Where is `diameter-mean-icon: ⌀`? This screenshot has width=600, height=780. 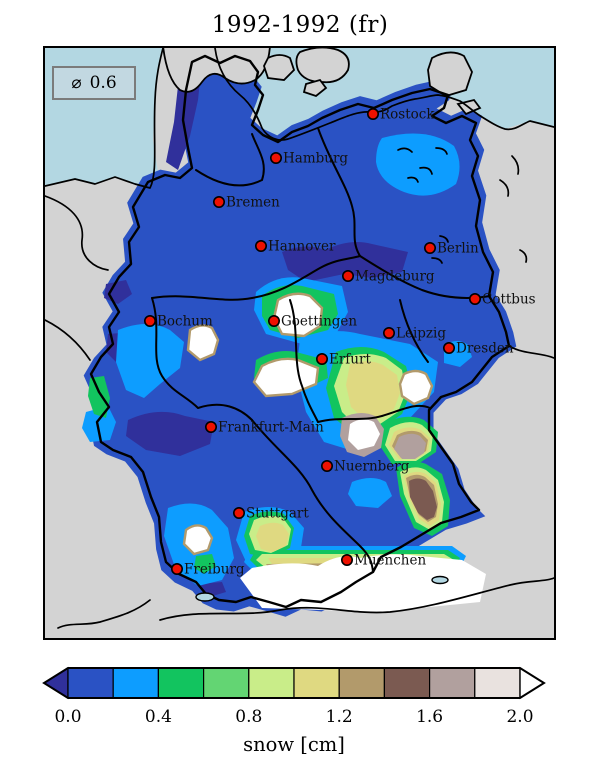
diameter-mean-icon: ⌀ is located at coordinates (76, 83).